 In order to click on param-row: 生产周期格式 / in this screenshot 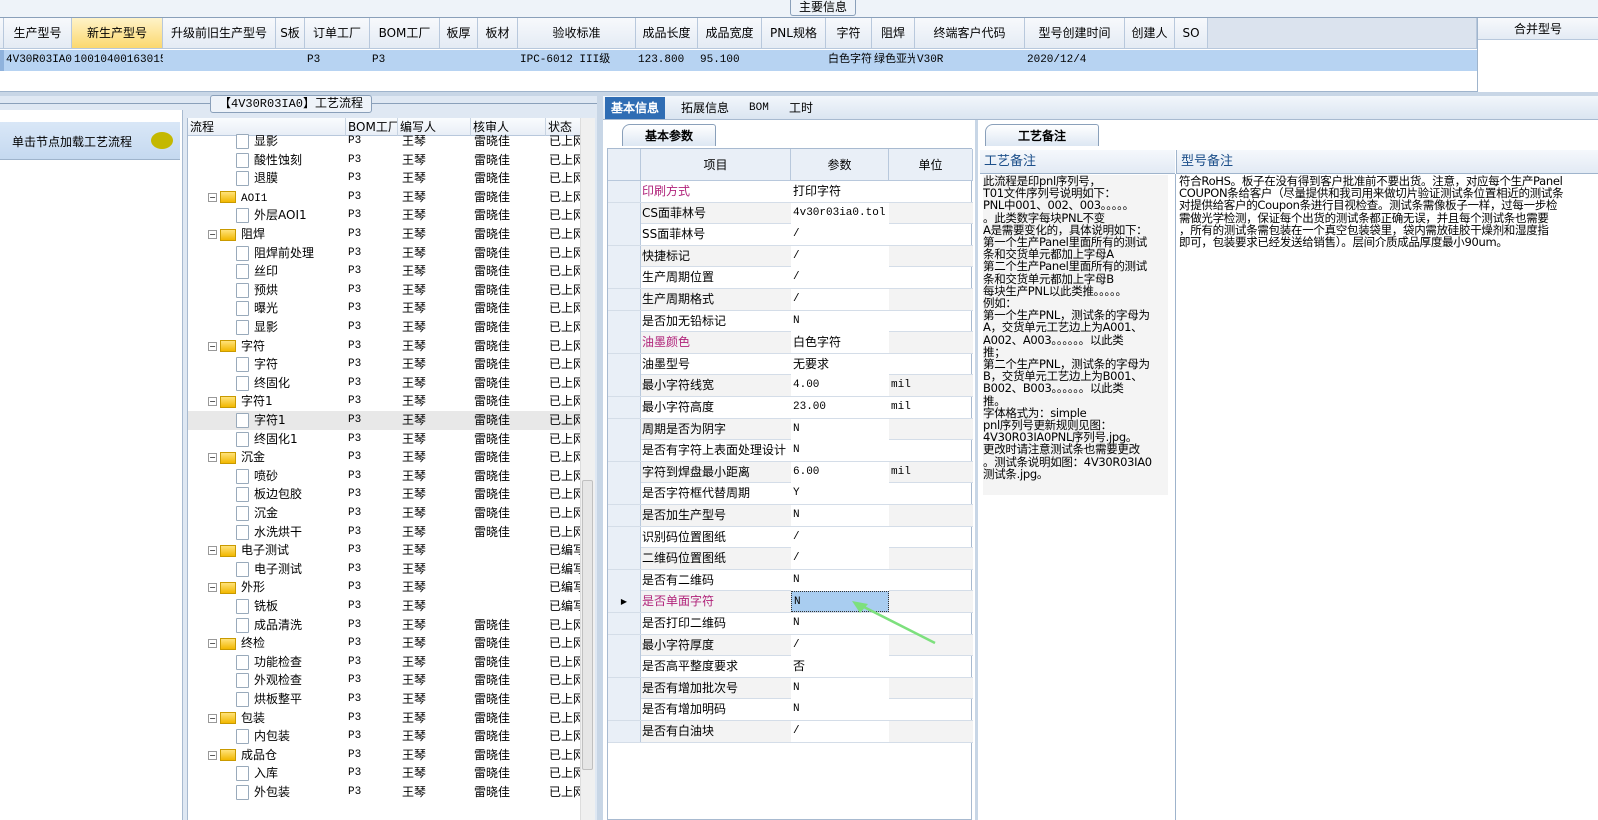, I will do `click(790, 300)`.